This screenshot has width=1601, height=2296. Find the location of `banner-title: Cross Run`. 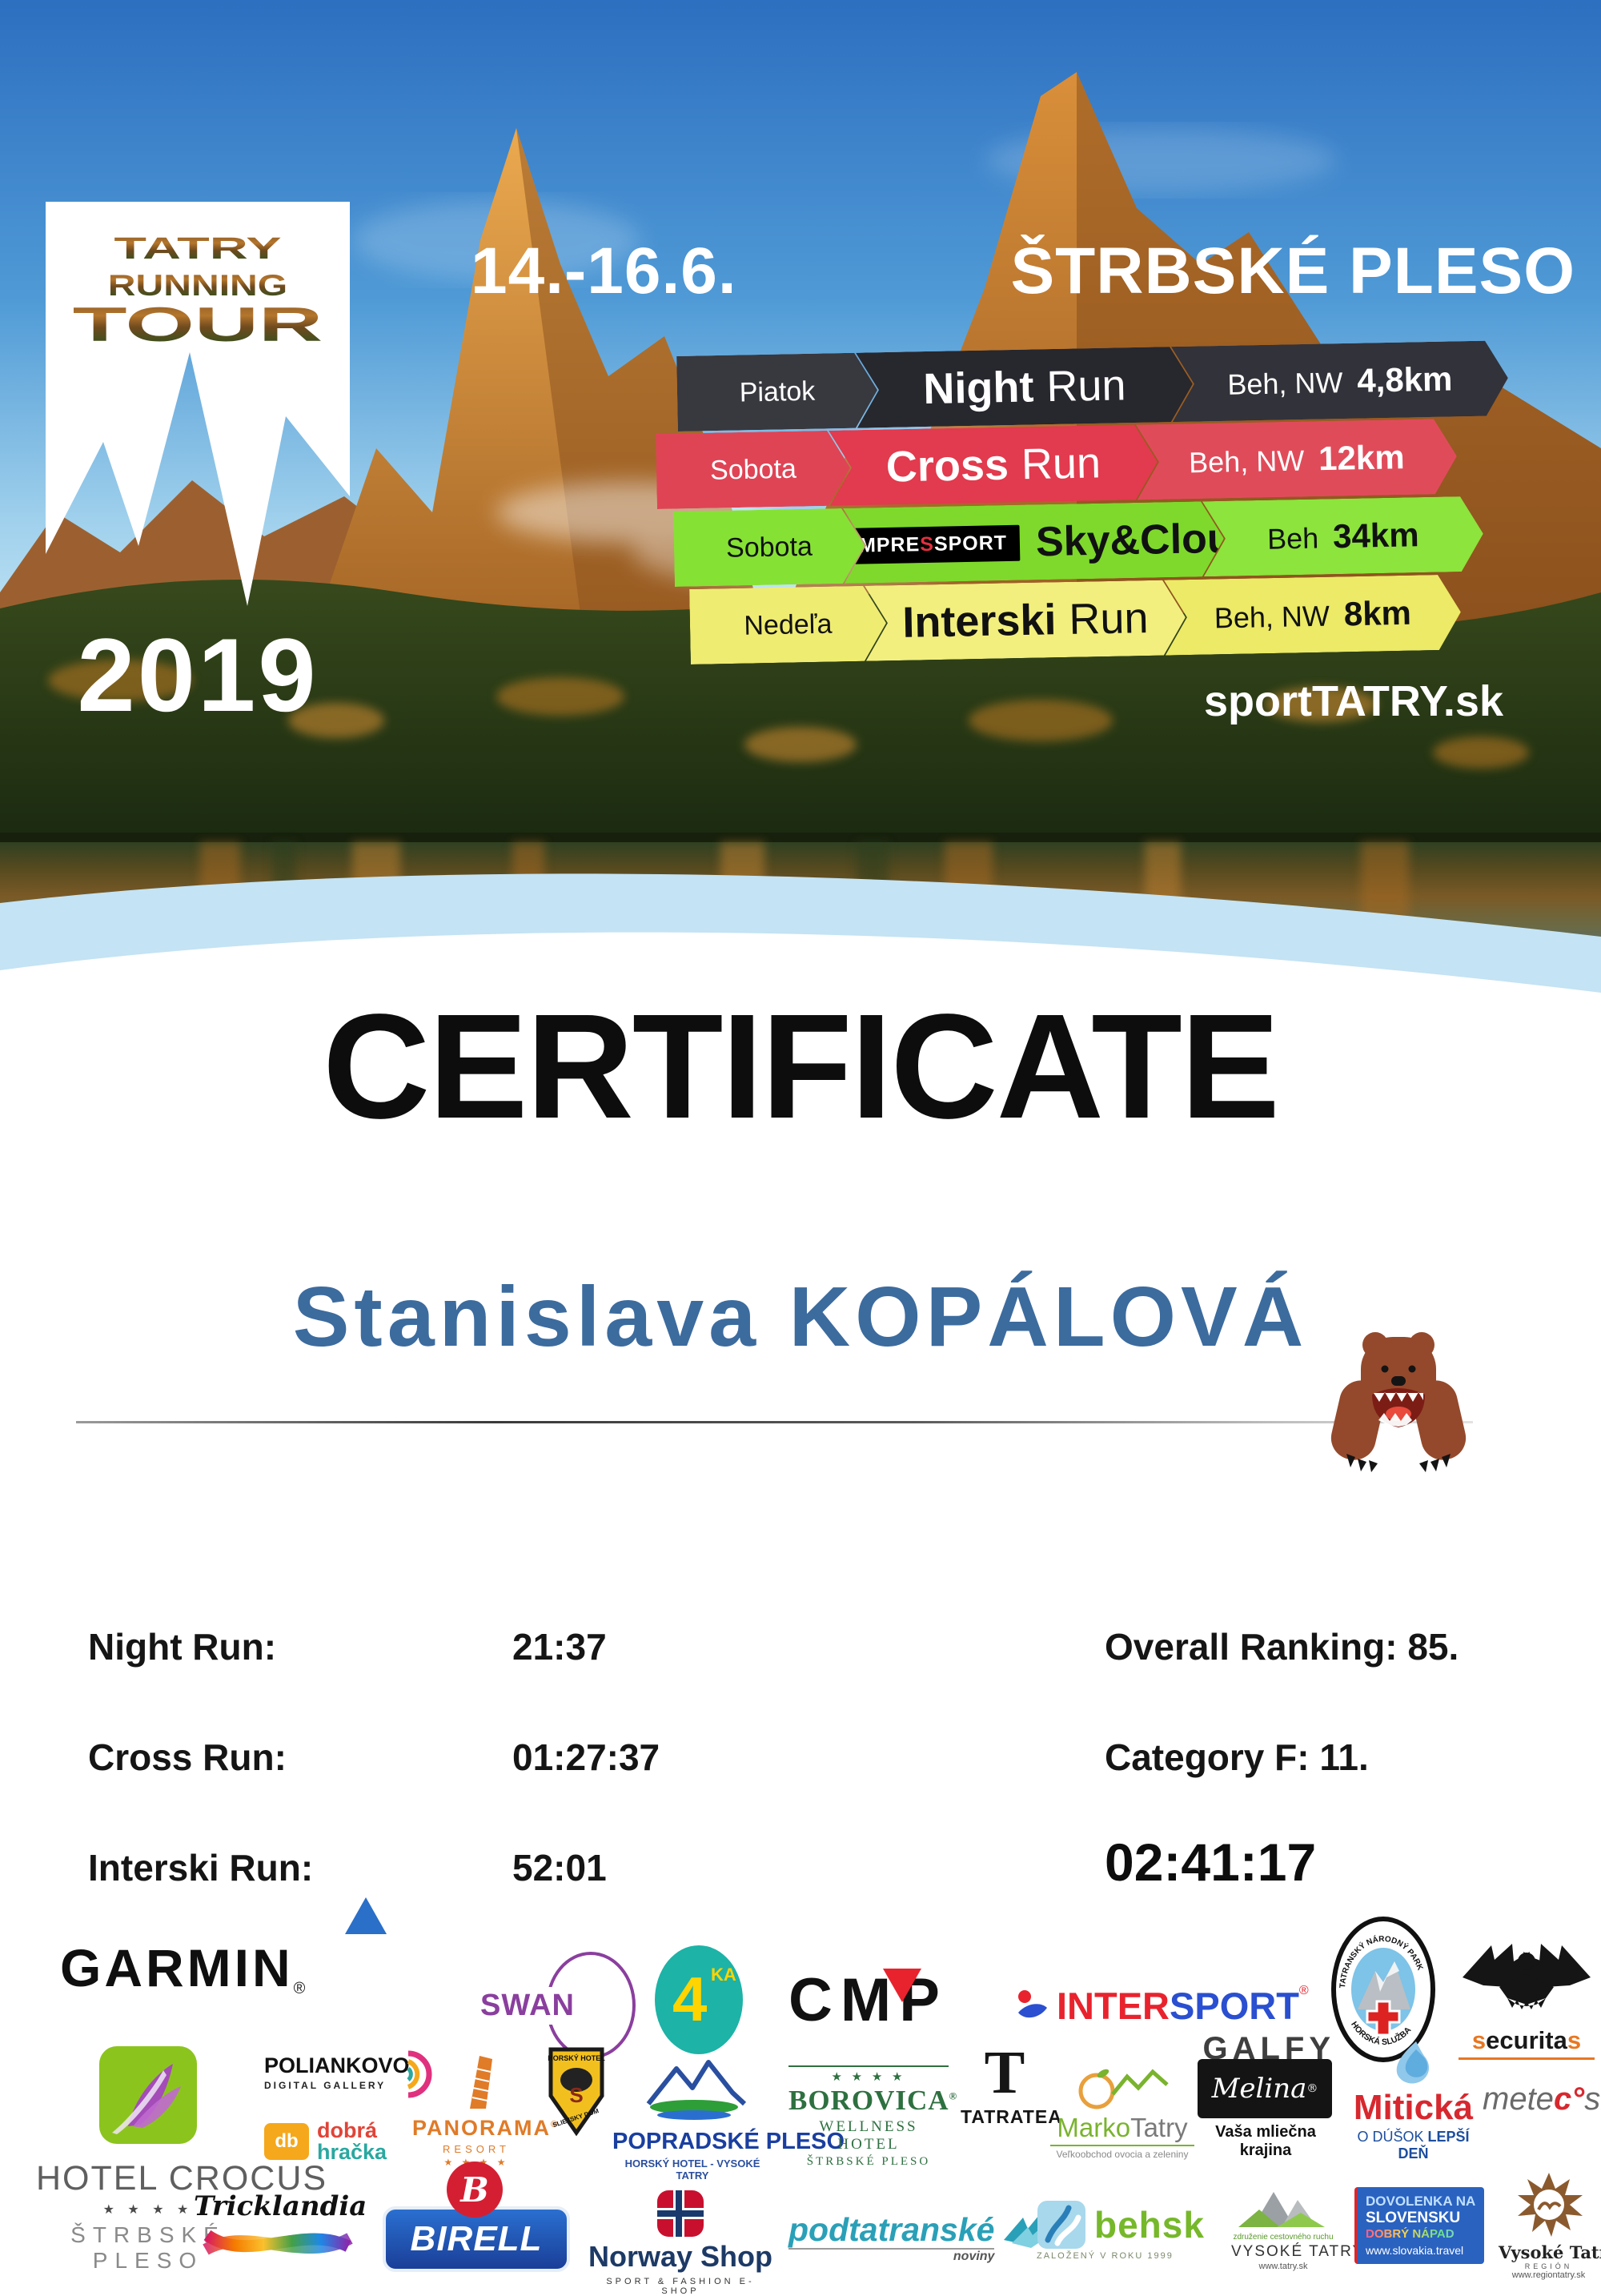

banner-title: Cross Run is located at coordinates (993, 465).